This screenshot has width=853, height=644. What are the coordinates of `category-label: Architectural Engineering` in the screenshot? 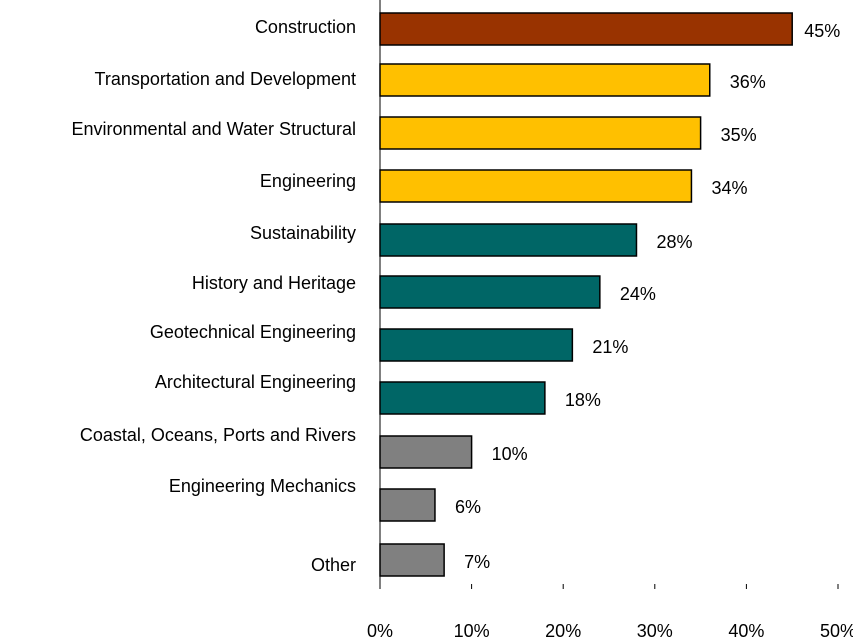 It's located at (255, 382).